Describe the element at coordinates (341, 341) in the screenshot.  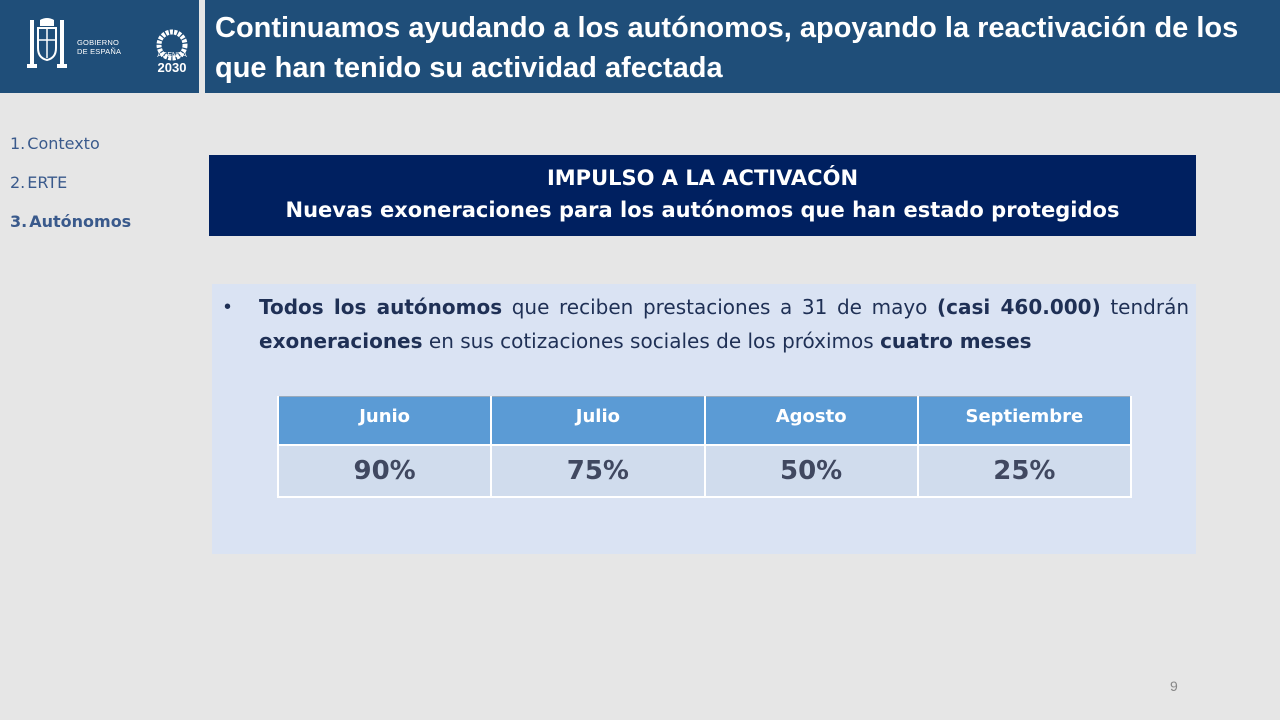
I see `bullet-bold: exoneraciones` at that location.